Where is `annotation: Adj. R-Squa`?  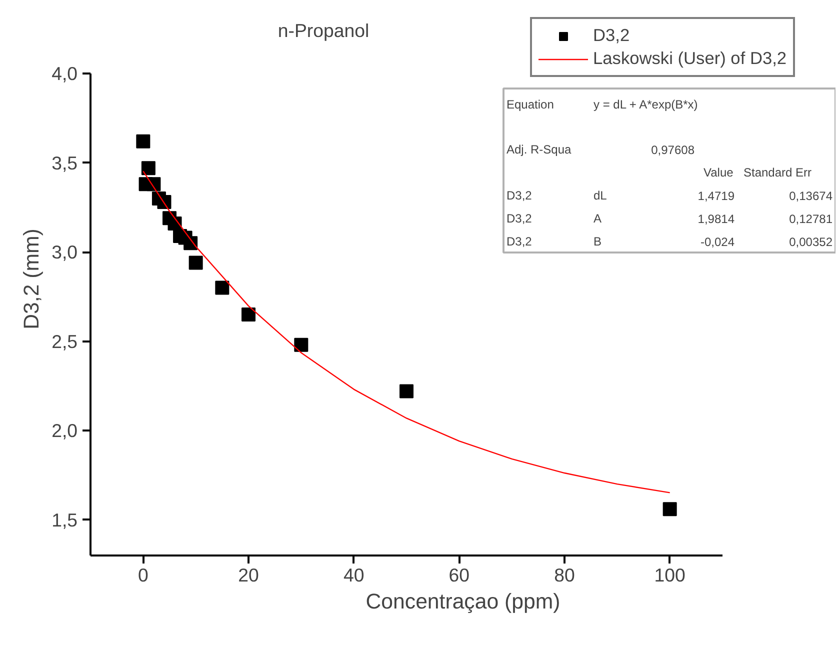 annotation: Adj. R-Squa is located at coordinates (539, 149).